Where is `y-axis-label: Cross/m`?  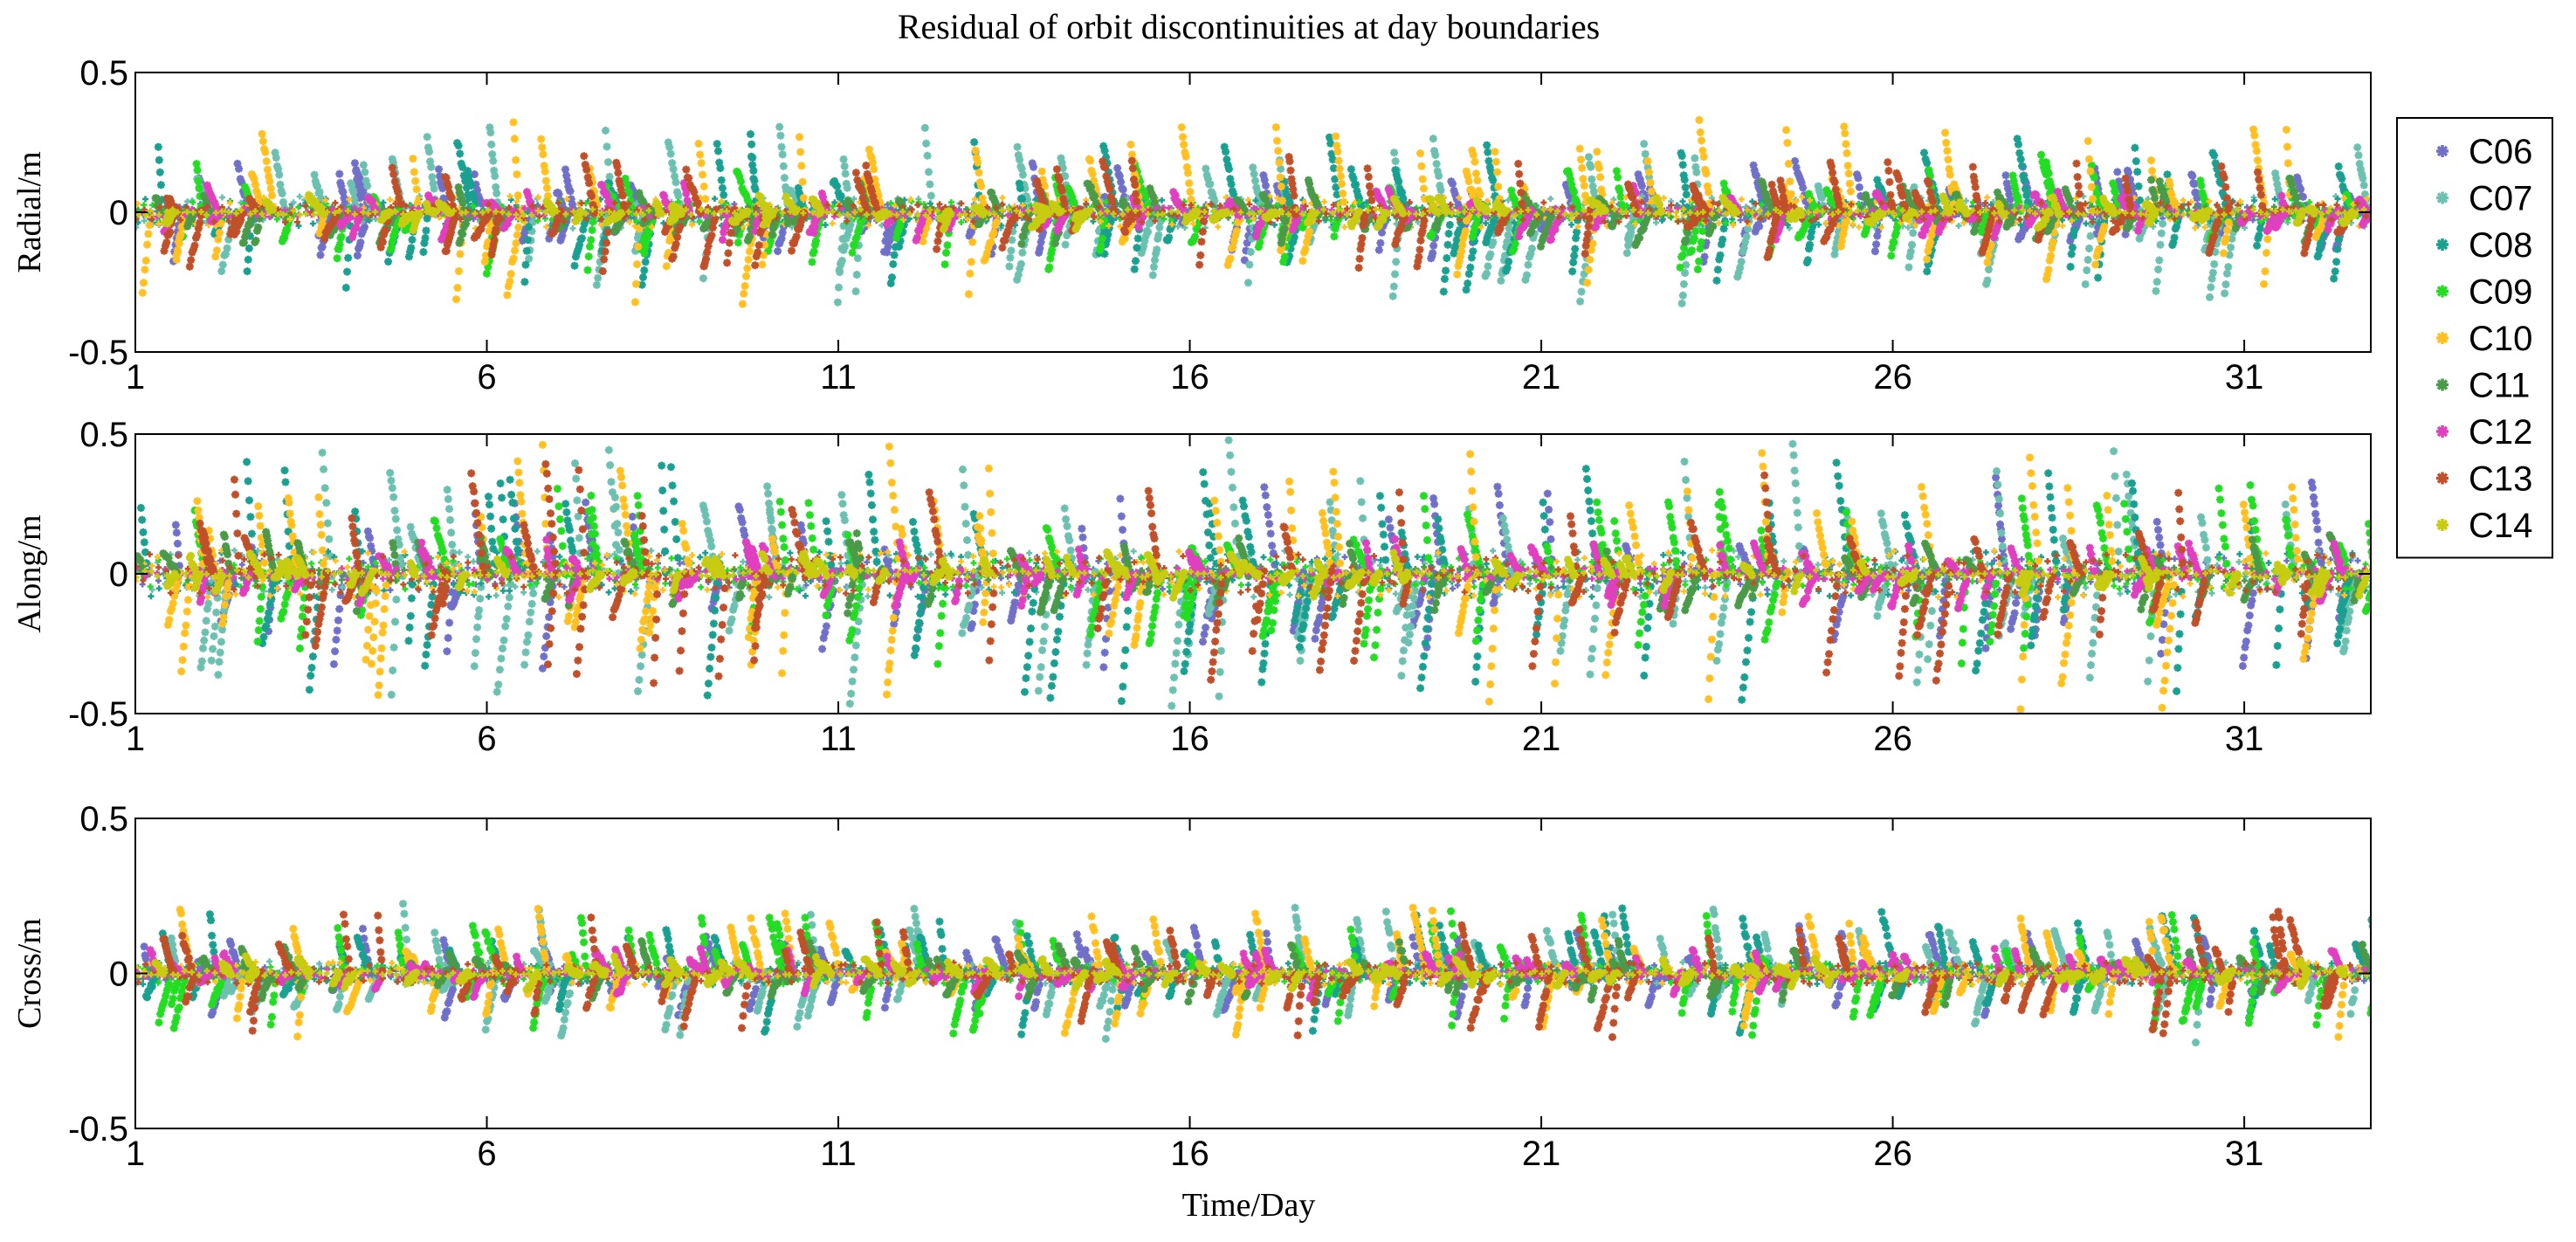 y-axis-label: Cross/m is located at coordinates (29, 973).